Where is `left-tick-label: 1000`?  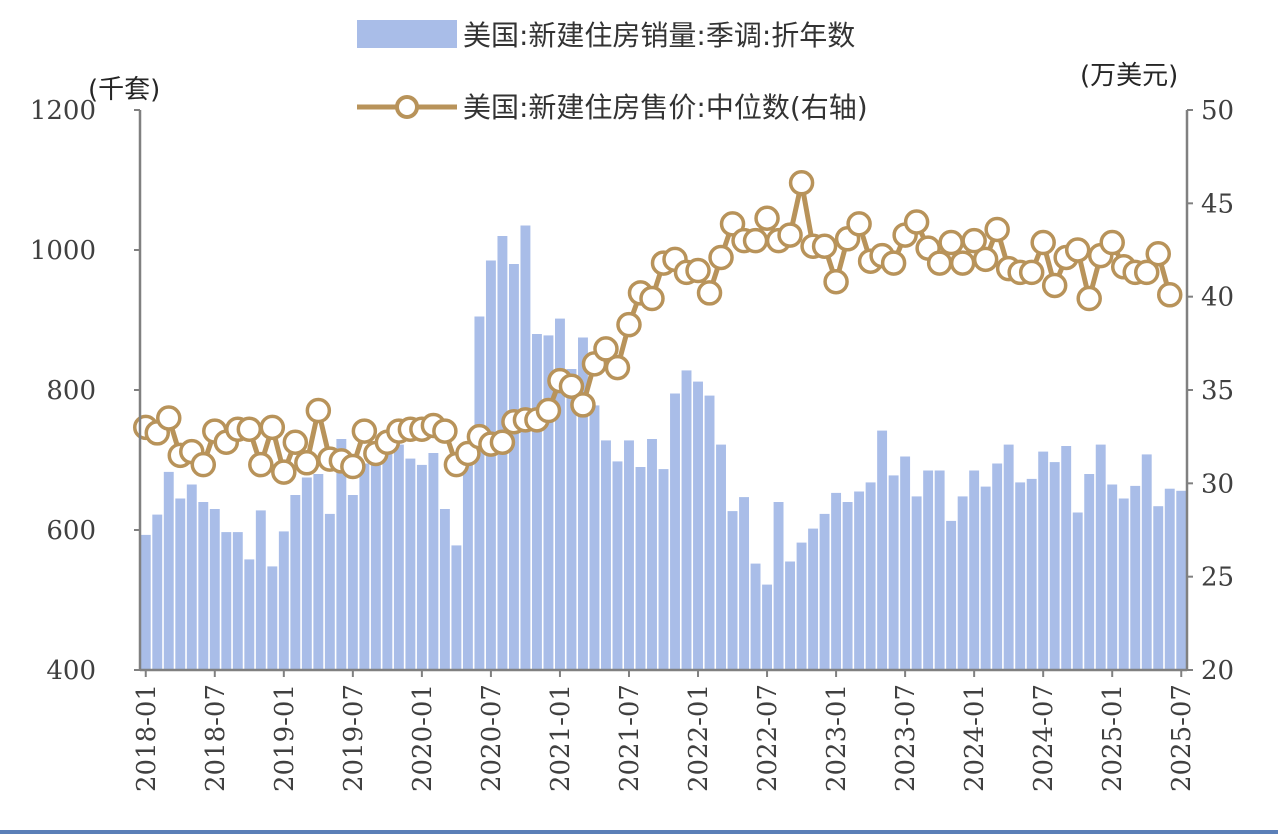 left-tick-label: 1000 is located at coordinates (63, 251).